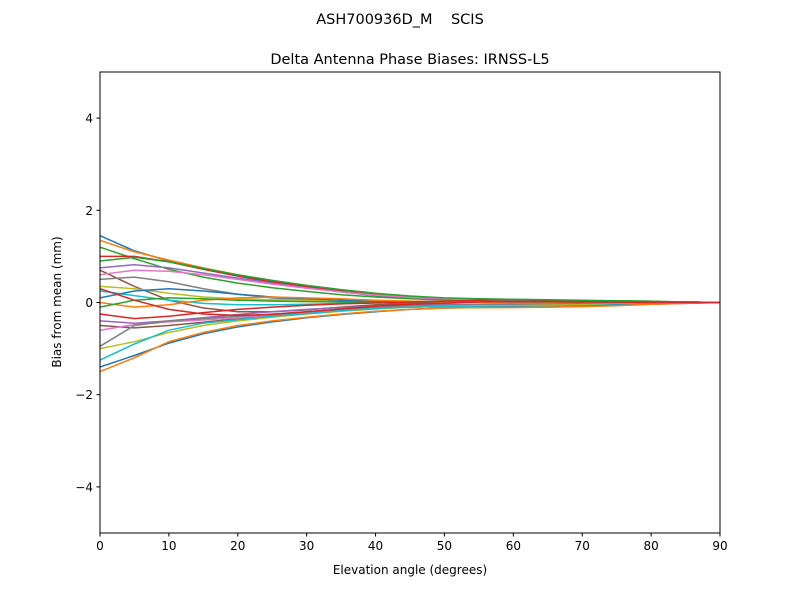  I want to click on x-tick-label: 0, so click(100, 546).